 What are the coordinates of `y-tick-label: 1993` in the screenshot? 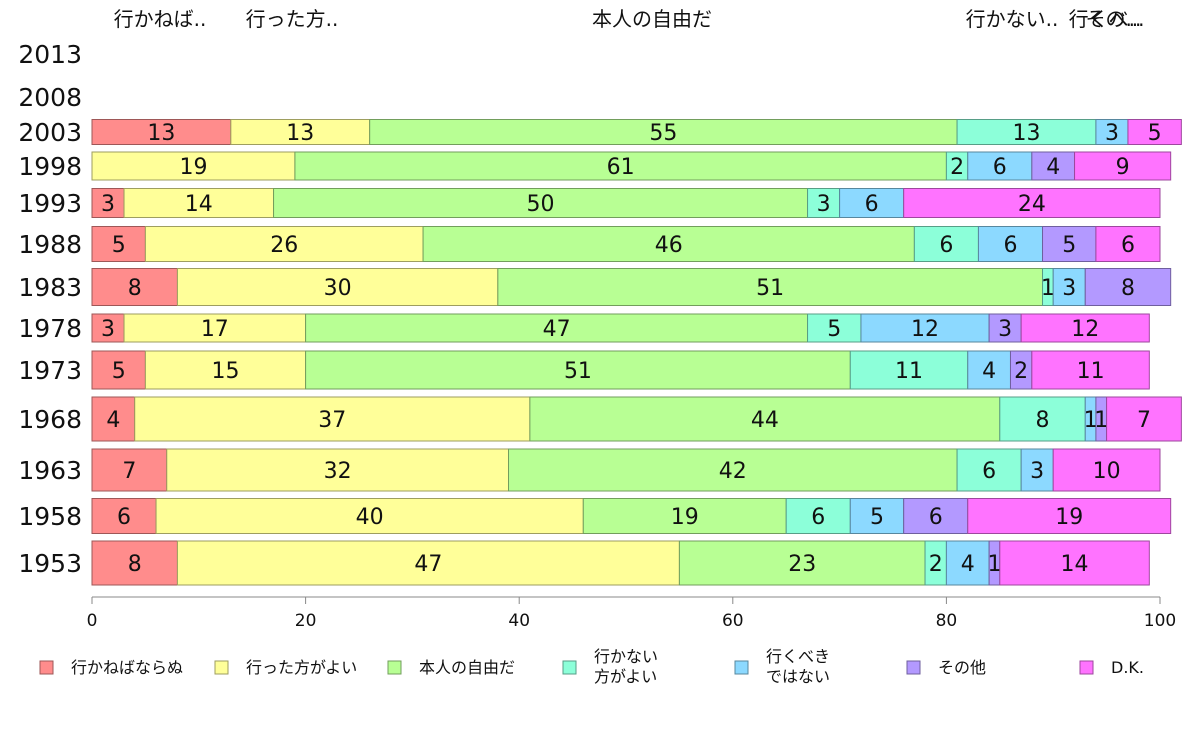 It's located at (50, 203).